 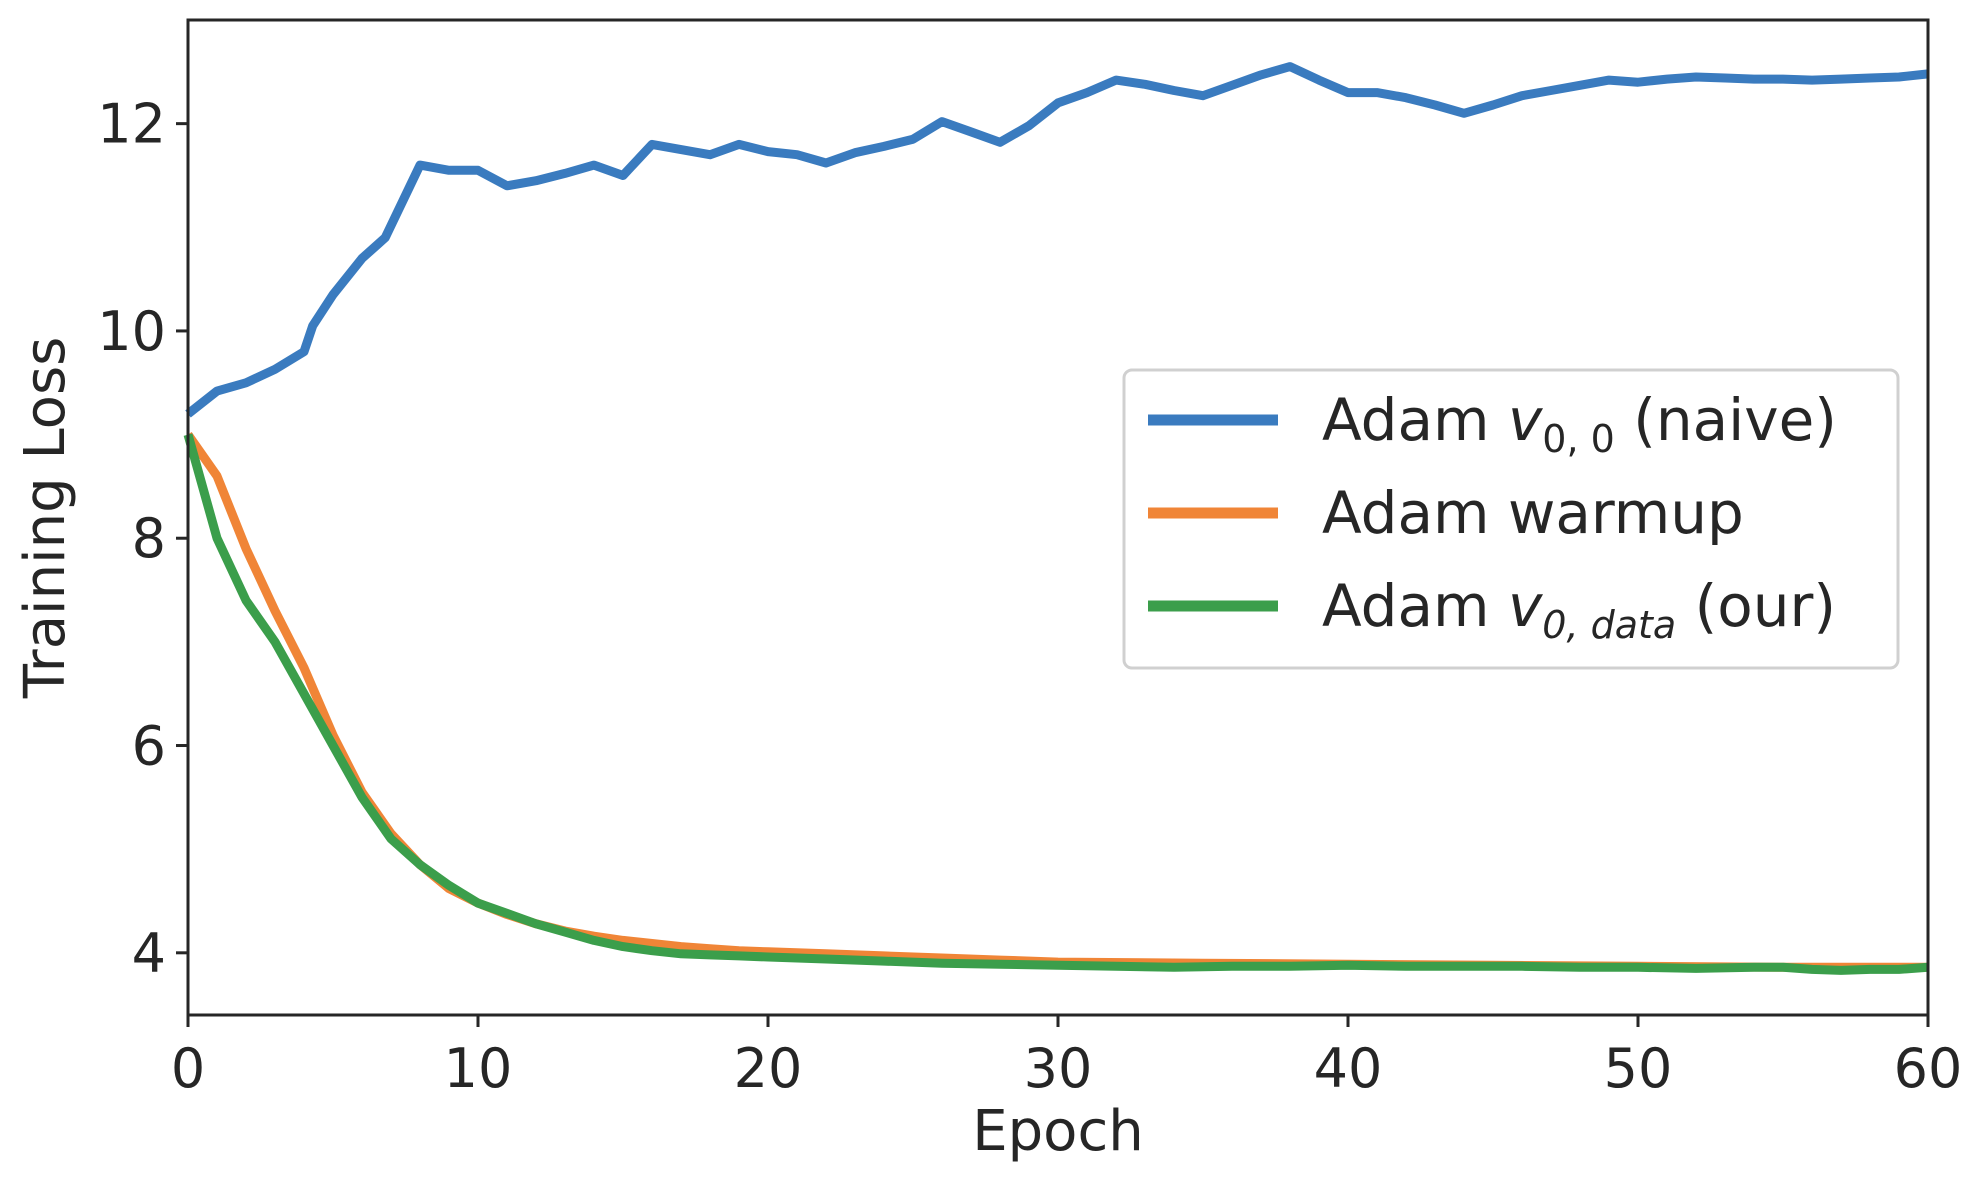 What do you see at coordinates (1726, 420) in the screenshot?
I see `legend-label-suffix: (naive)` at bounding box center [1726, 420].